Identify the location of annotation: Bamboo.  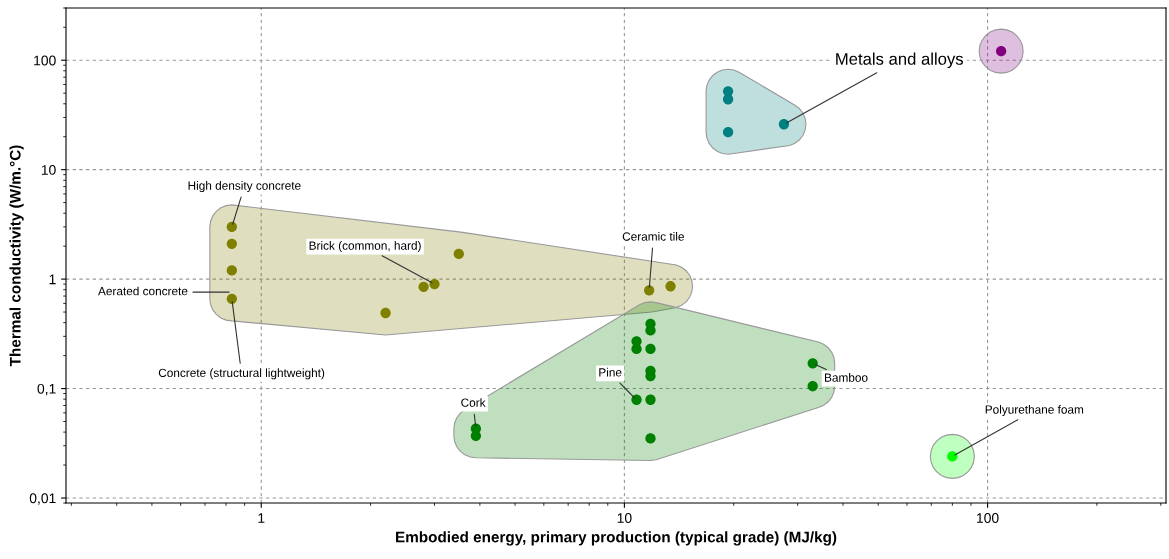
(846, 377).